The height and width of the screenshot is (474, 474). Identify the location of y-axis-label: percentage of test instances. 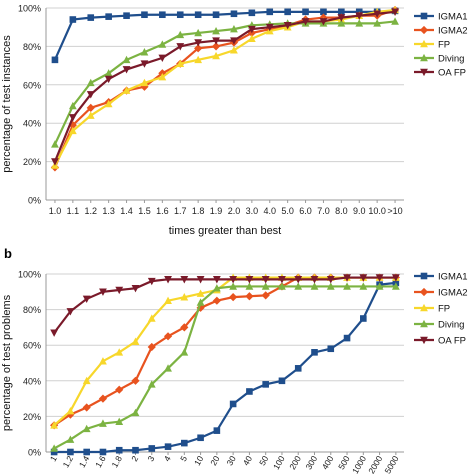
(7, 104).